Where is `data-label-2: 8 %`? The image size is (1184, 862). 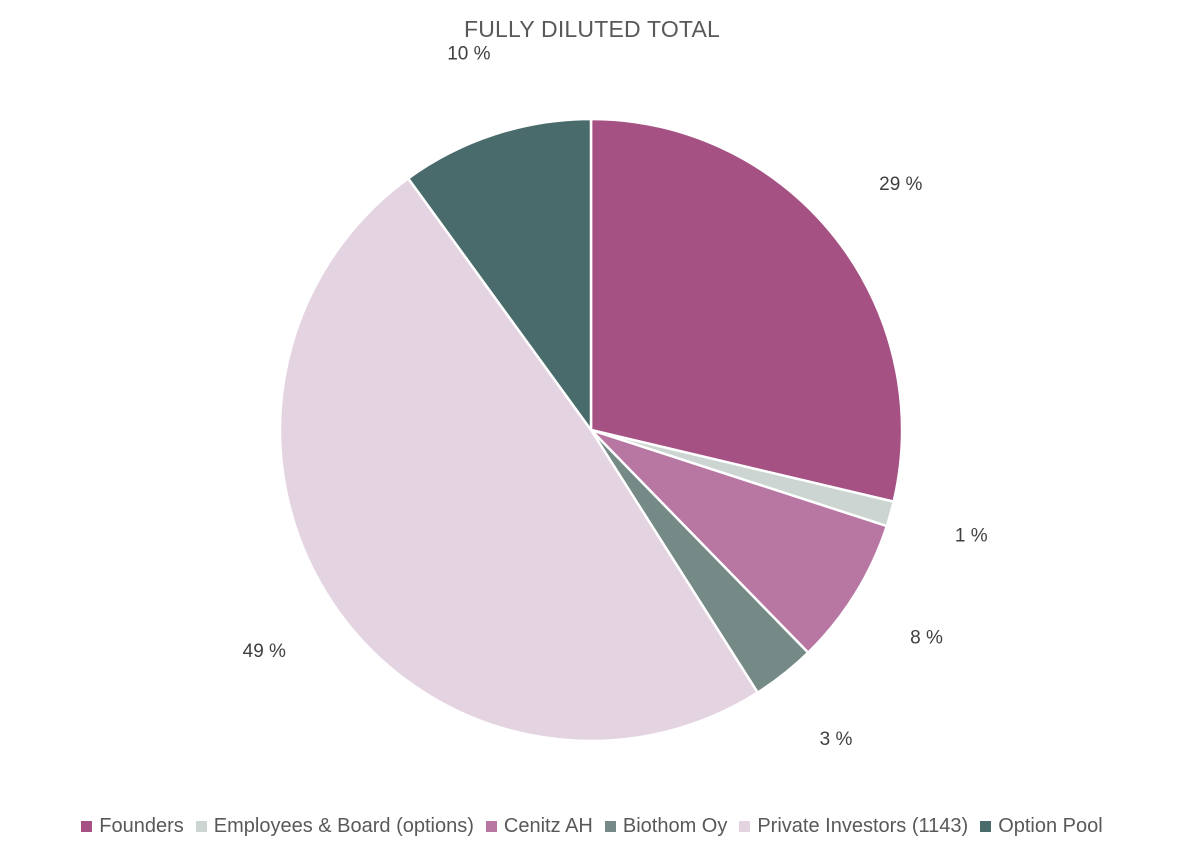 data-label-2: 8 % is located at coordinates (926, 638).